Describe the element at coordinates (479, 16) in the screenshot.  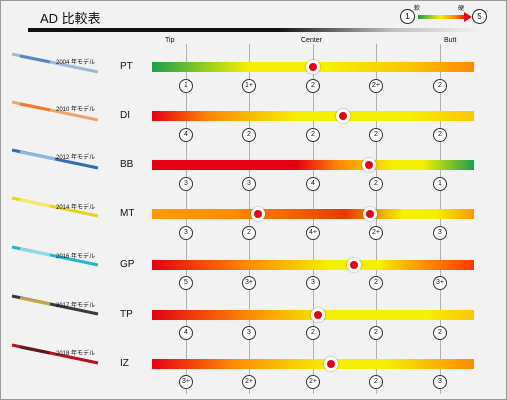
I see `legend-hard-value: 5` at that location.